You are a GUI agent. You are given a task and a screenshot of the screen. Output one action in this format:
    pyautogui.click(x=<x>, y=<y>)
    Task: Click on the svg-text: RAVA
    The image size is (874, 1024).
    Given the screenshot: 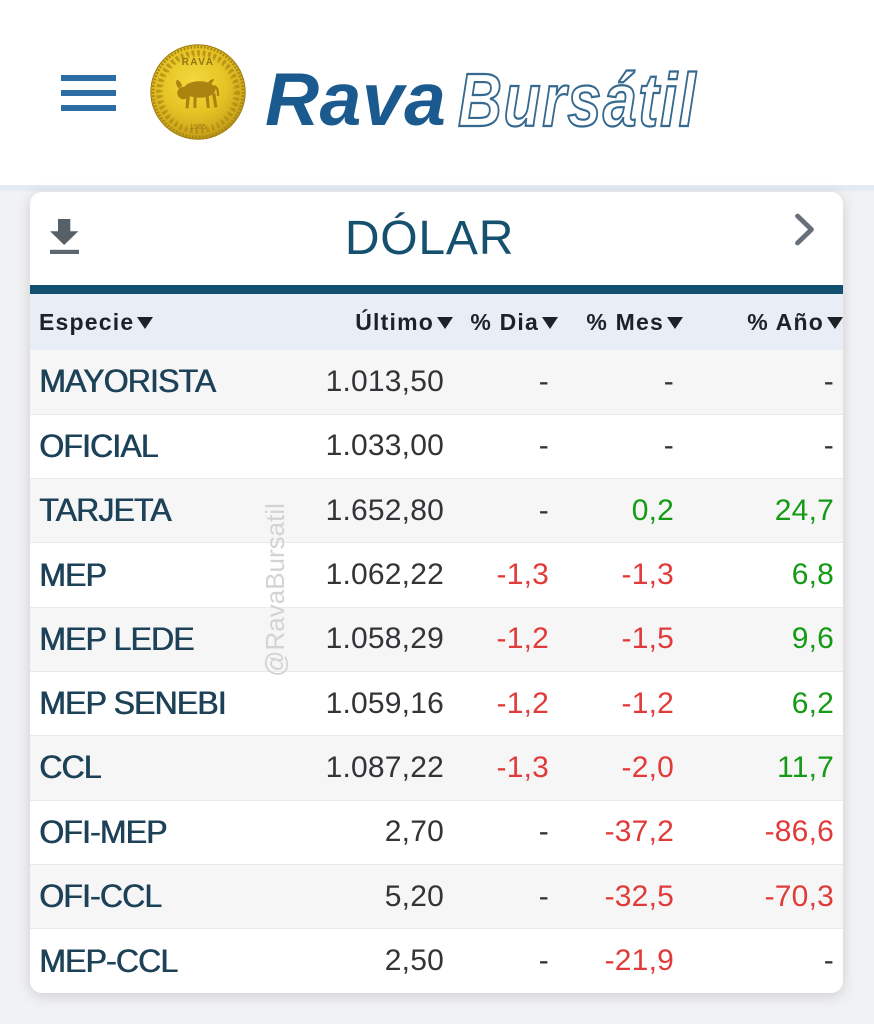 What is the action you would take?
    pyautogui.click(x=198, y=62)
    